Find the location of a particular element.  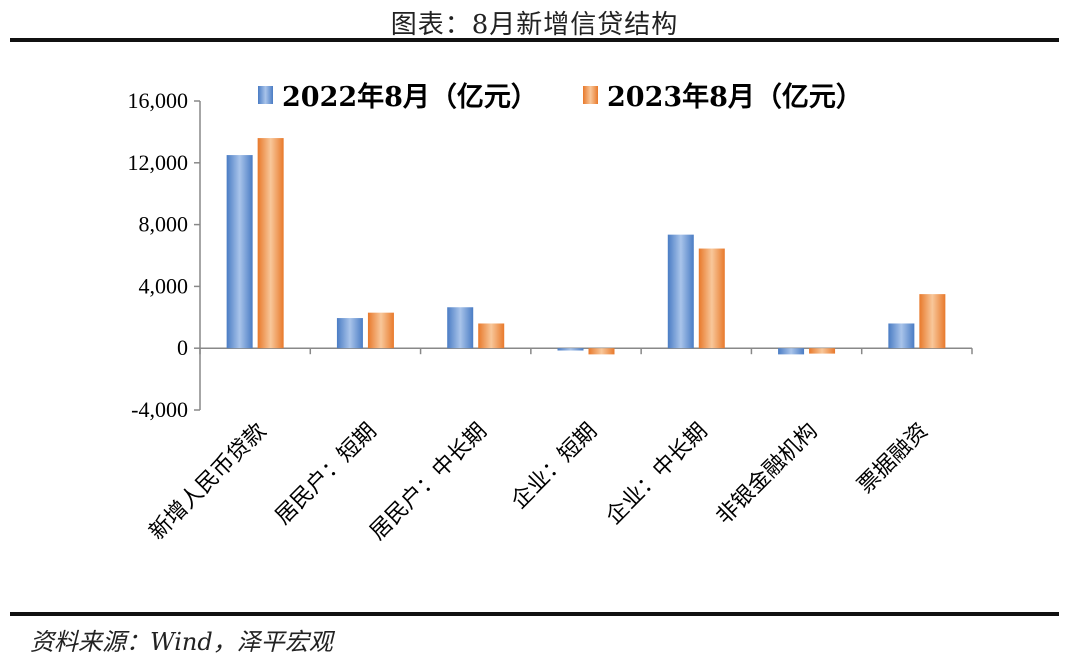

y-tick-label: 8,000 is located at coordinates (164, 224).